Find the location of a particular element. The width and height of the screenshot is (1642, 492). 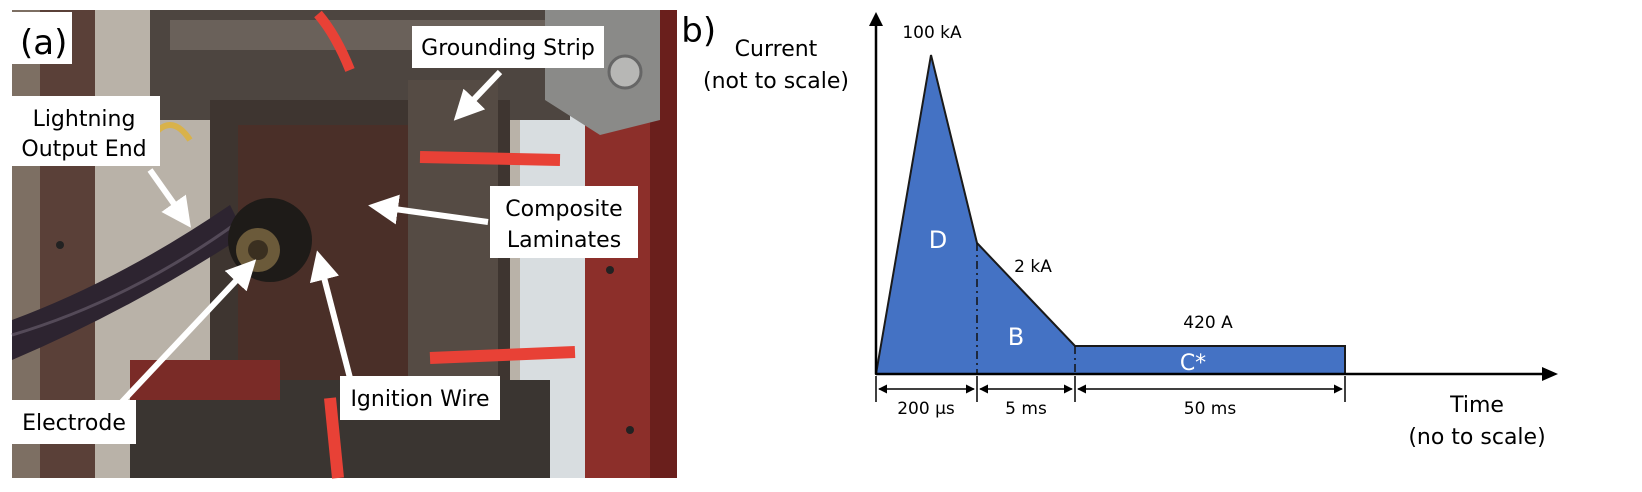

clamp-bolt is located at coordinates (625, 72).